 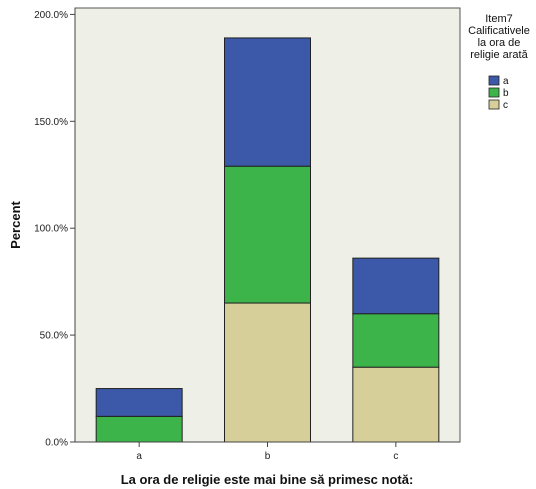 What do you see at coordinates (499, 43) in the screenshot?
I see `legend-title: la ora de` at bounding box center [499, 43].